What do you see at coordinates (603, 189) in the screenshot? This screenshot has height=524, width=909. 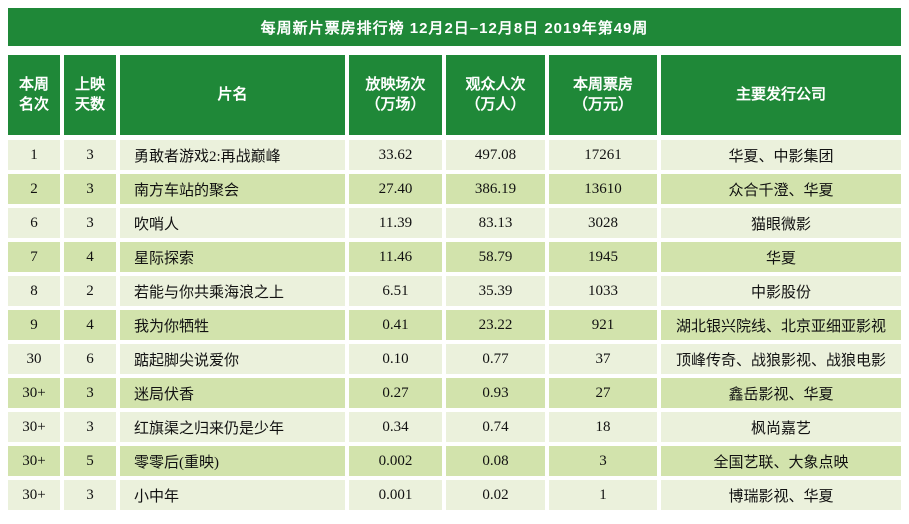 I see `cell-weekly-gross: 13610` at bounding box center [603, 189].